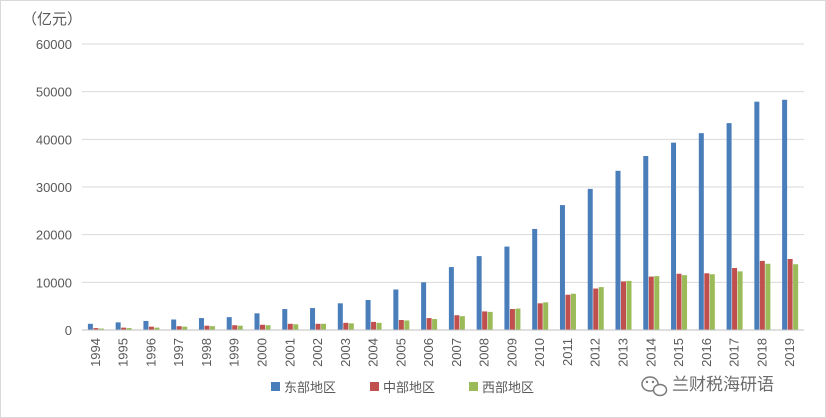 The image size is (826, 418). What do you see at coordinates (234, 352) in the screenshot?
I see `x-tick-label: 1999` at bounding box center [234, 352].